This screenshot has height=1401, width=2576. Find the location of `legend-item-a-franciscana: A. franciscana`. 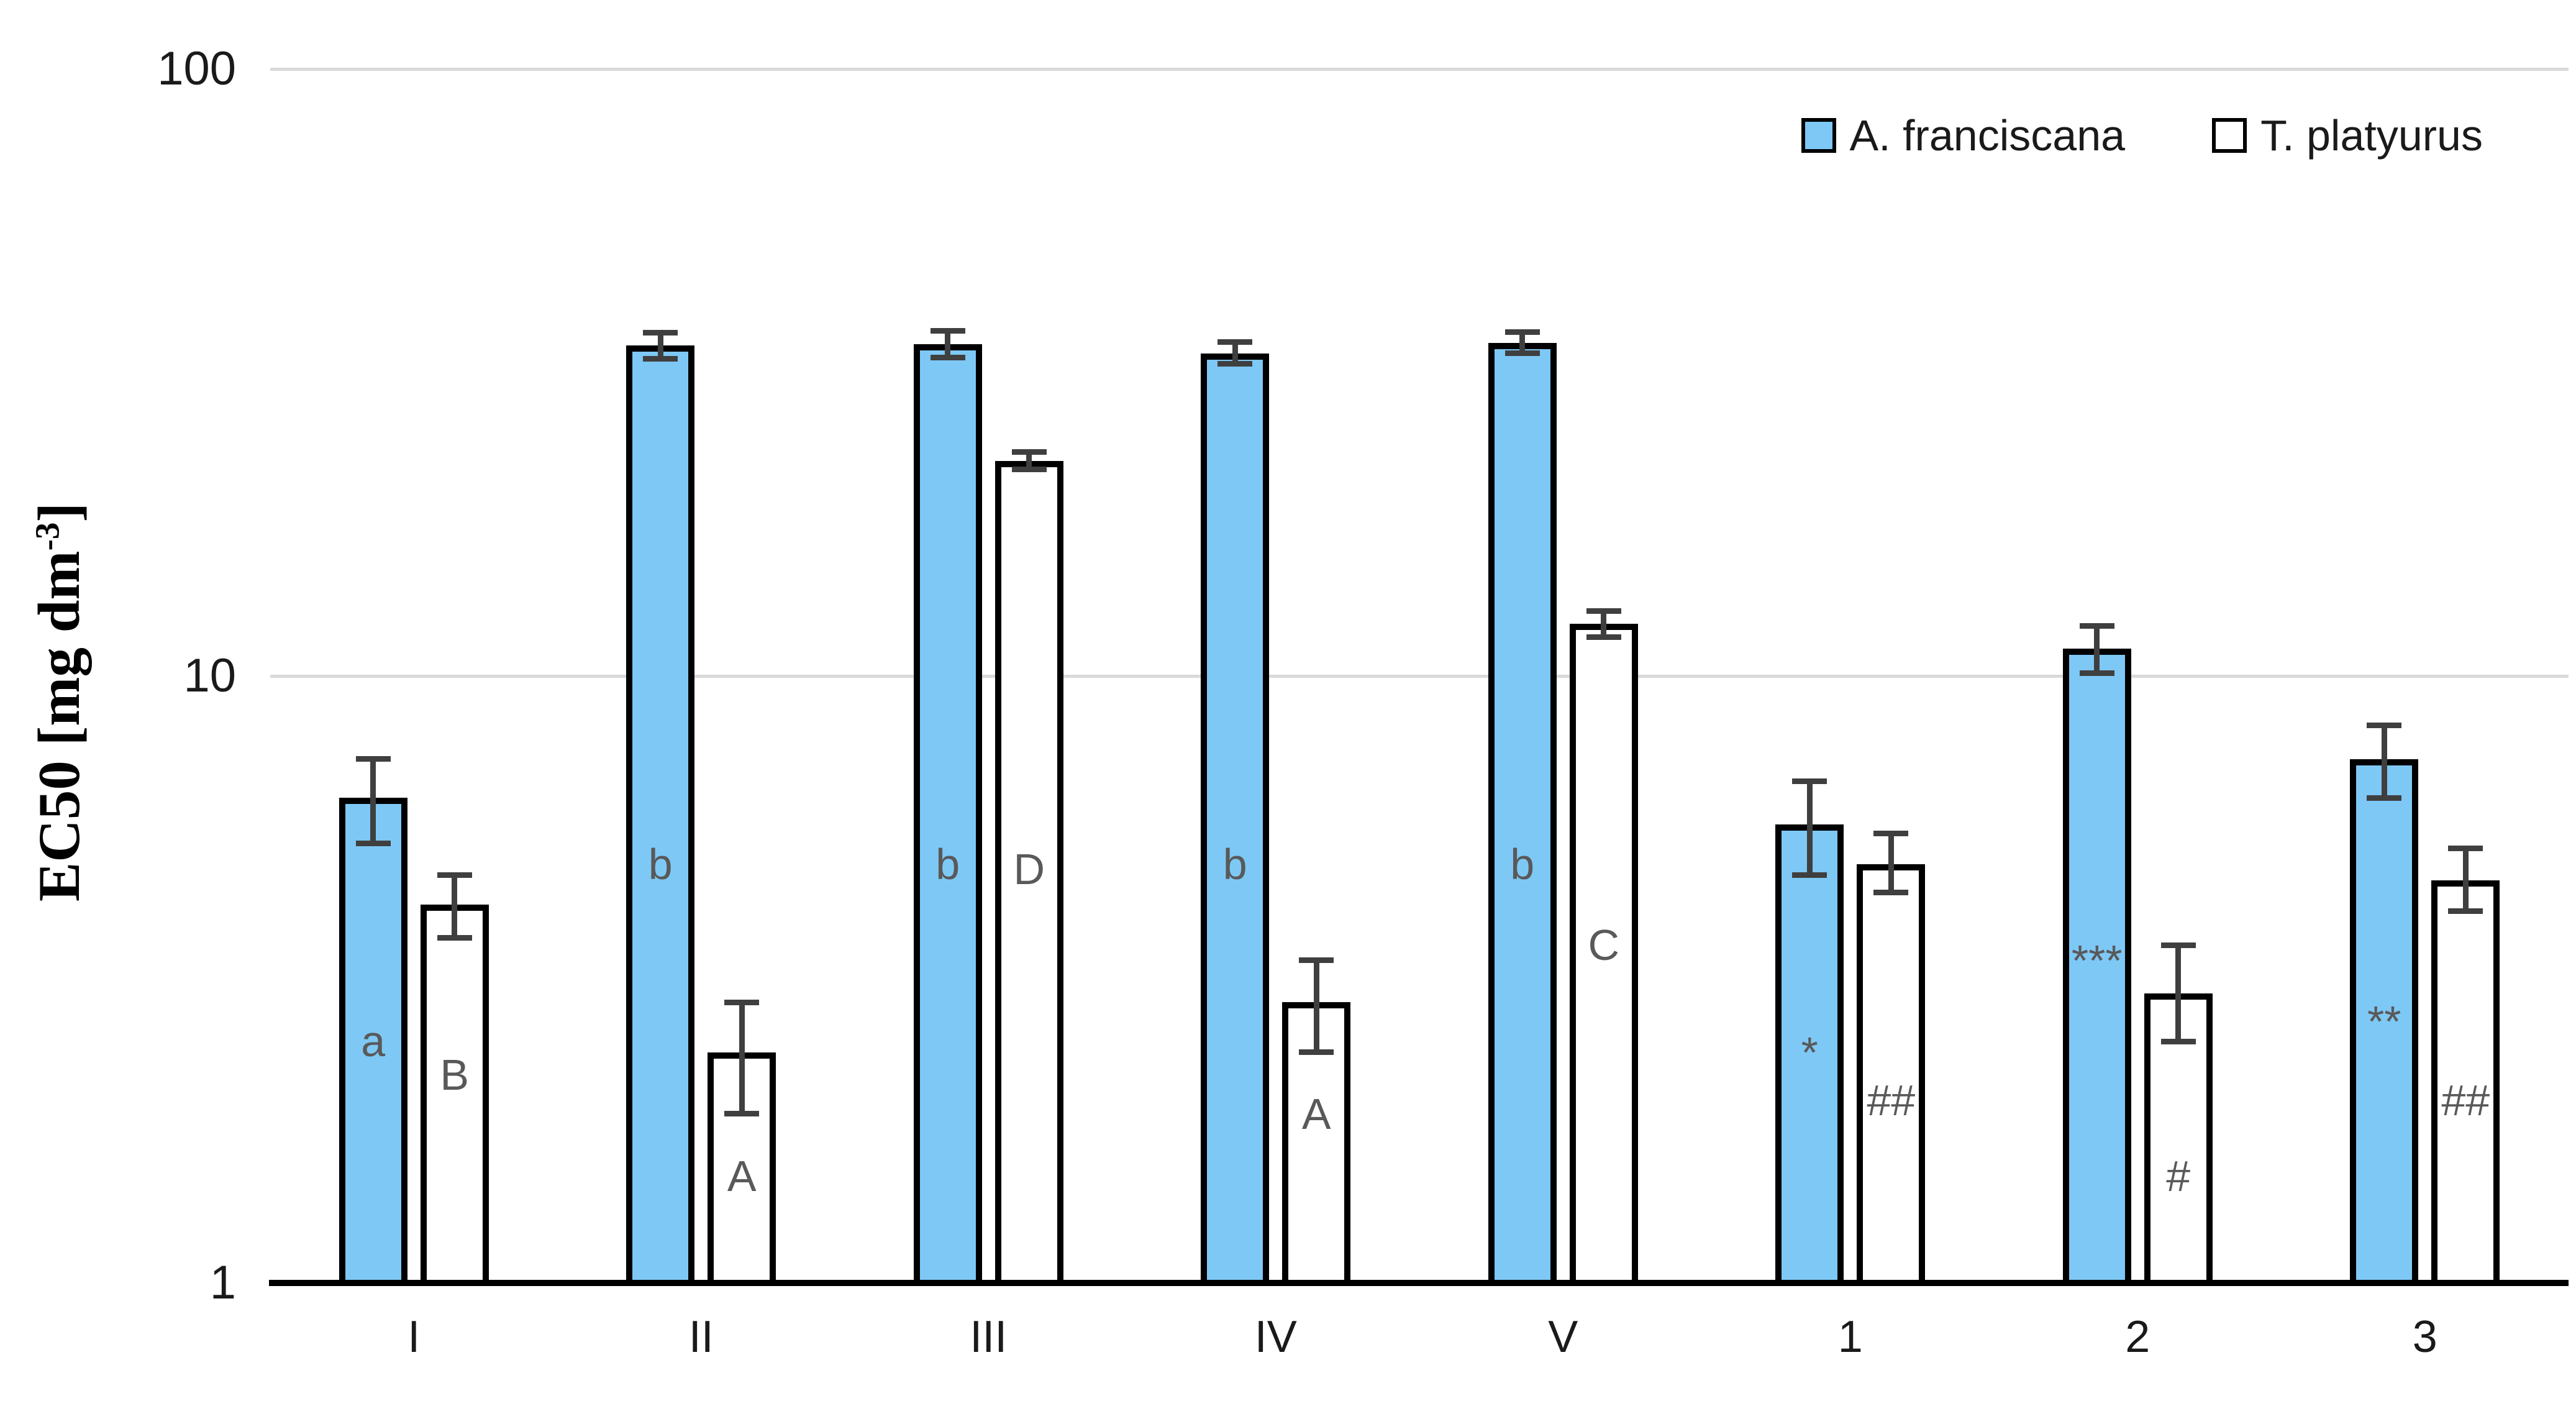

legend-item-a-franciscana: A. franciscana is located at coordinates (1963, 136).